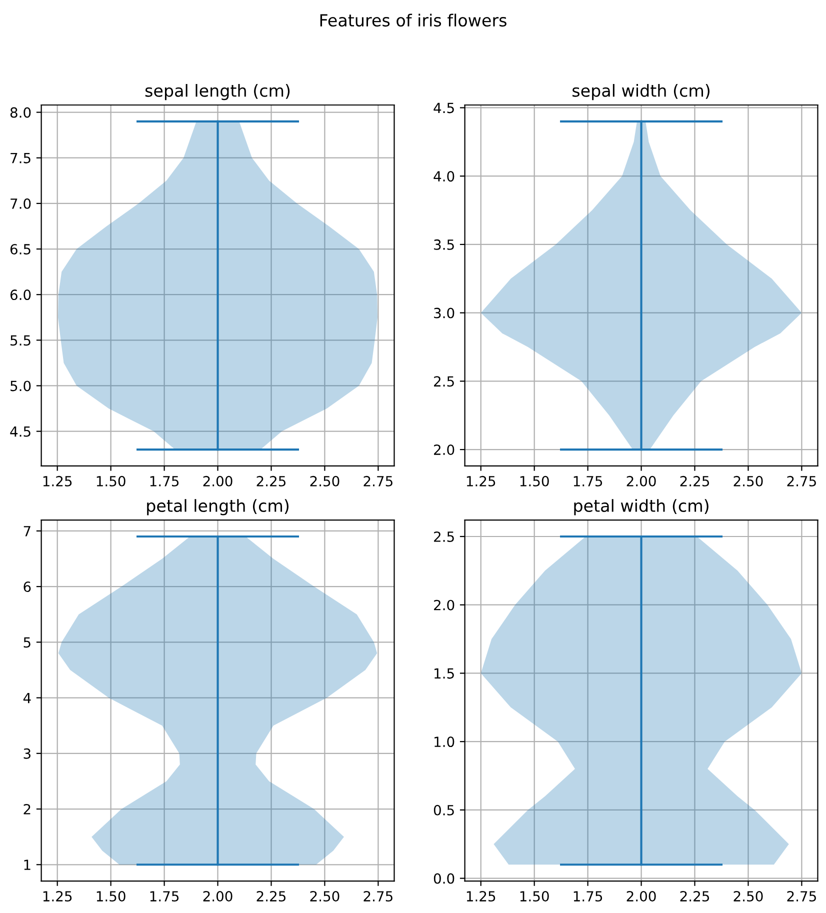 The image size is (826, 913). I want to click on y-tick-label: 2, so click(27, 809).